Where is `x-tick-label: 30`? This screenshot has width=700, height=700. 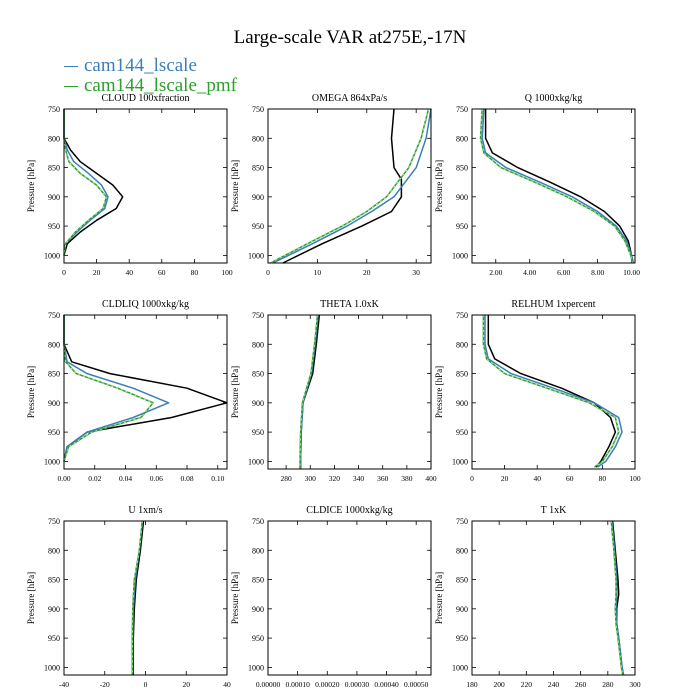 x-tick-label: 30 is located at coordinates (416, 272).